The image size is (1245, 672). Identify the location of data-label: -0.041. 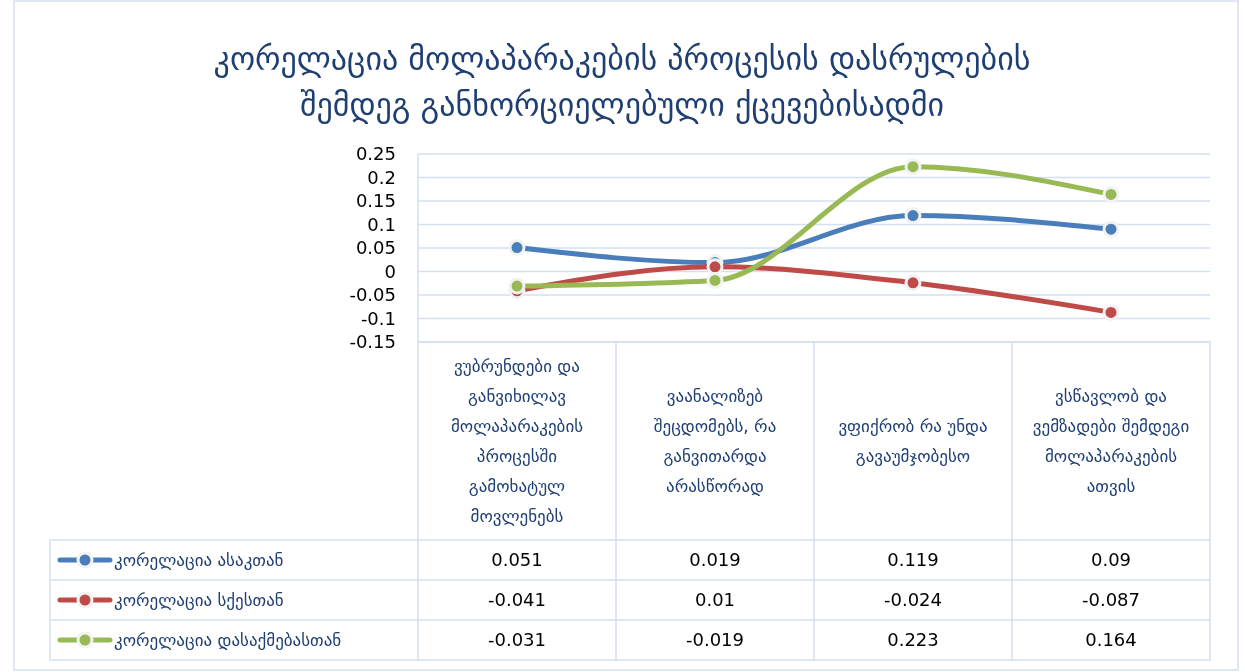
(517, 600).